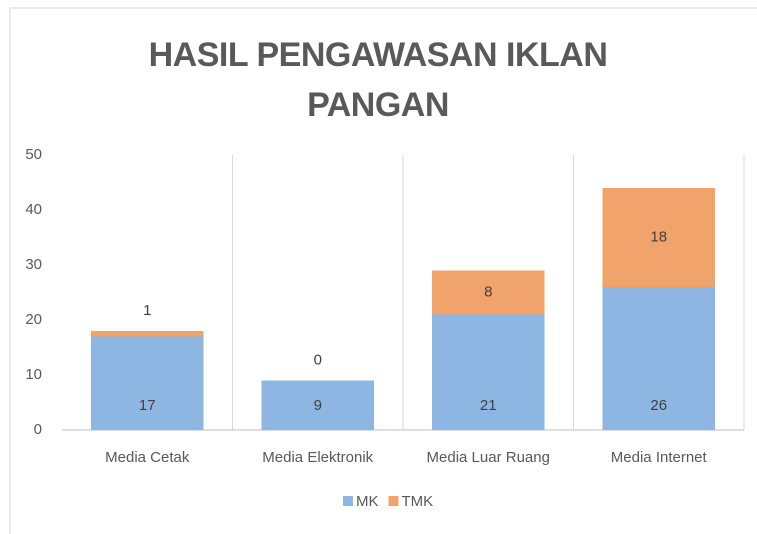 This screenshot has width=757, height=534. What do you see at coordinates (317, 457) in the screenshot?
I see `x-tick-label: Media Elektronik` at bounding box center [317, 457].